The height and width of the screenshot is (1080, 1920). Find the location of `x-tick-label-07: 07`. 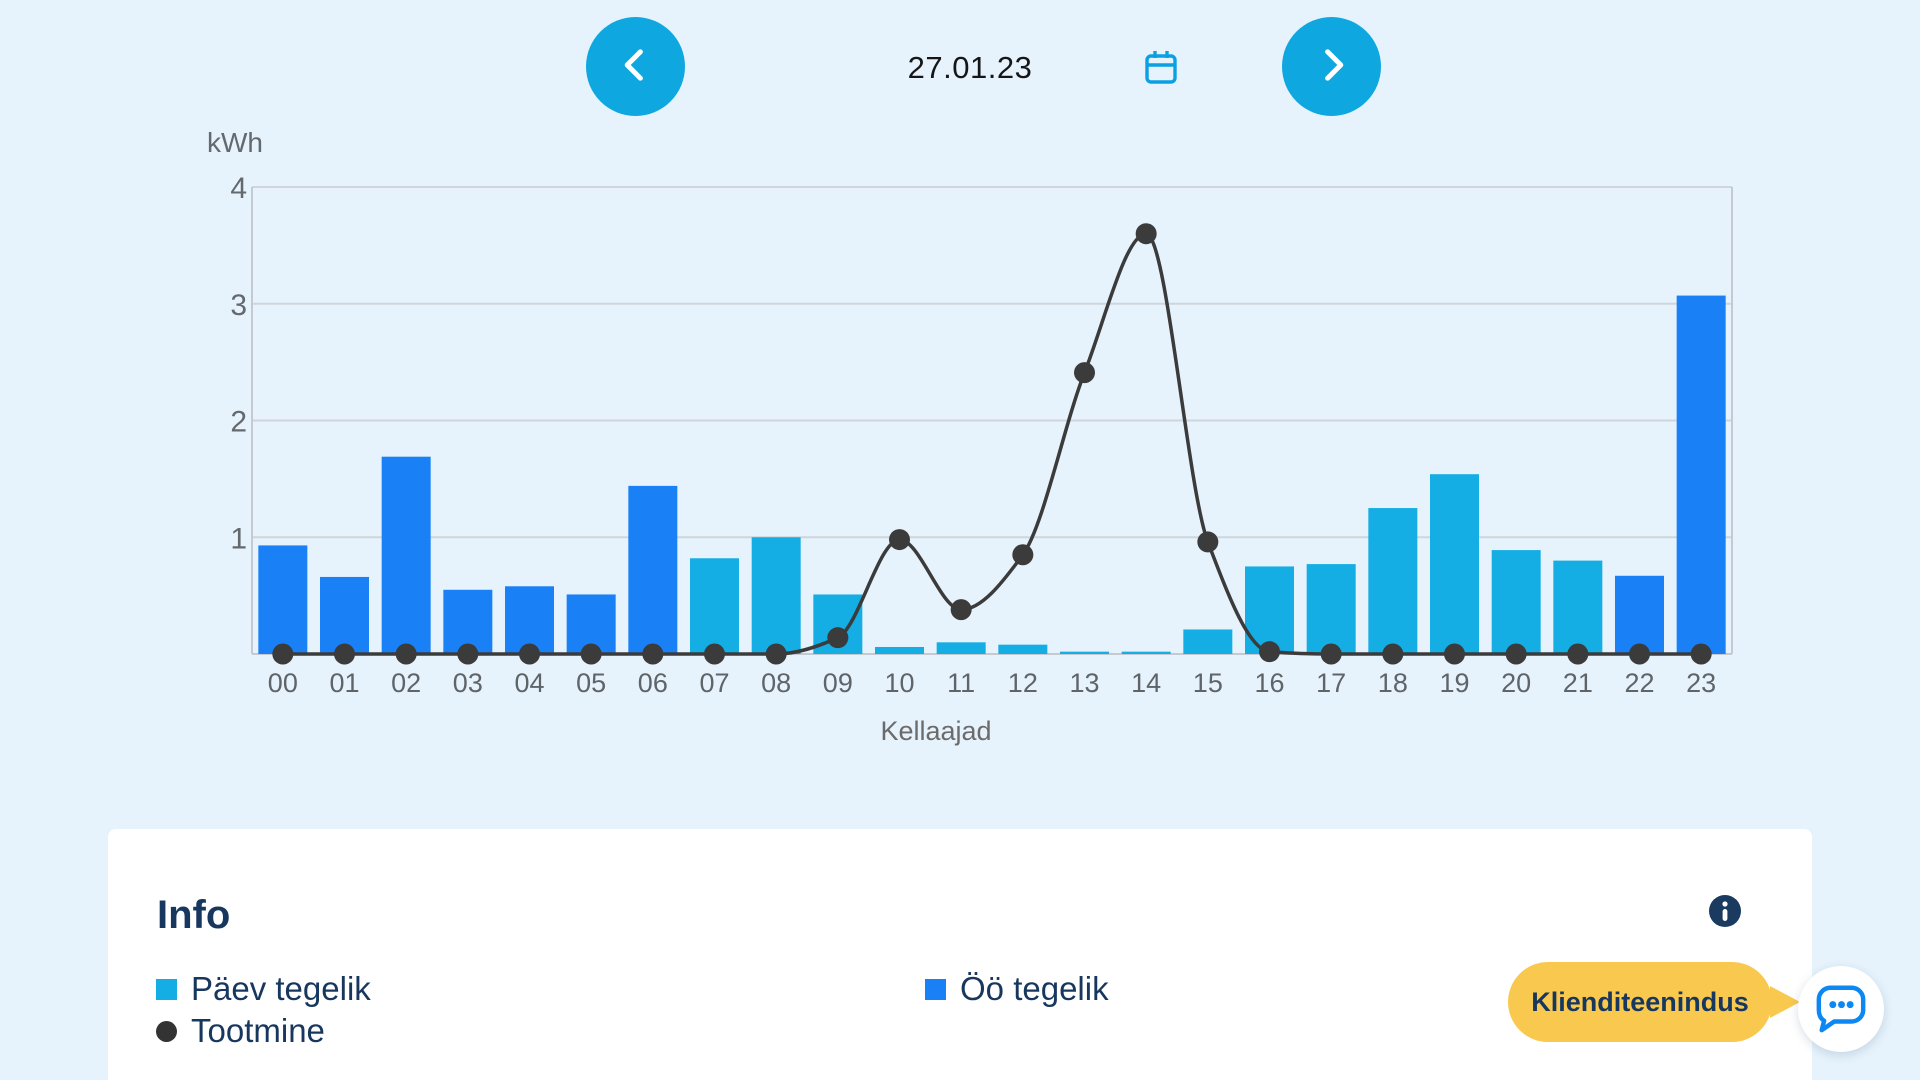

x-tick-label-07: 07 is located at coordinates (714, 683).